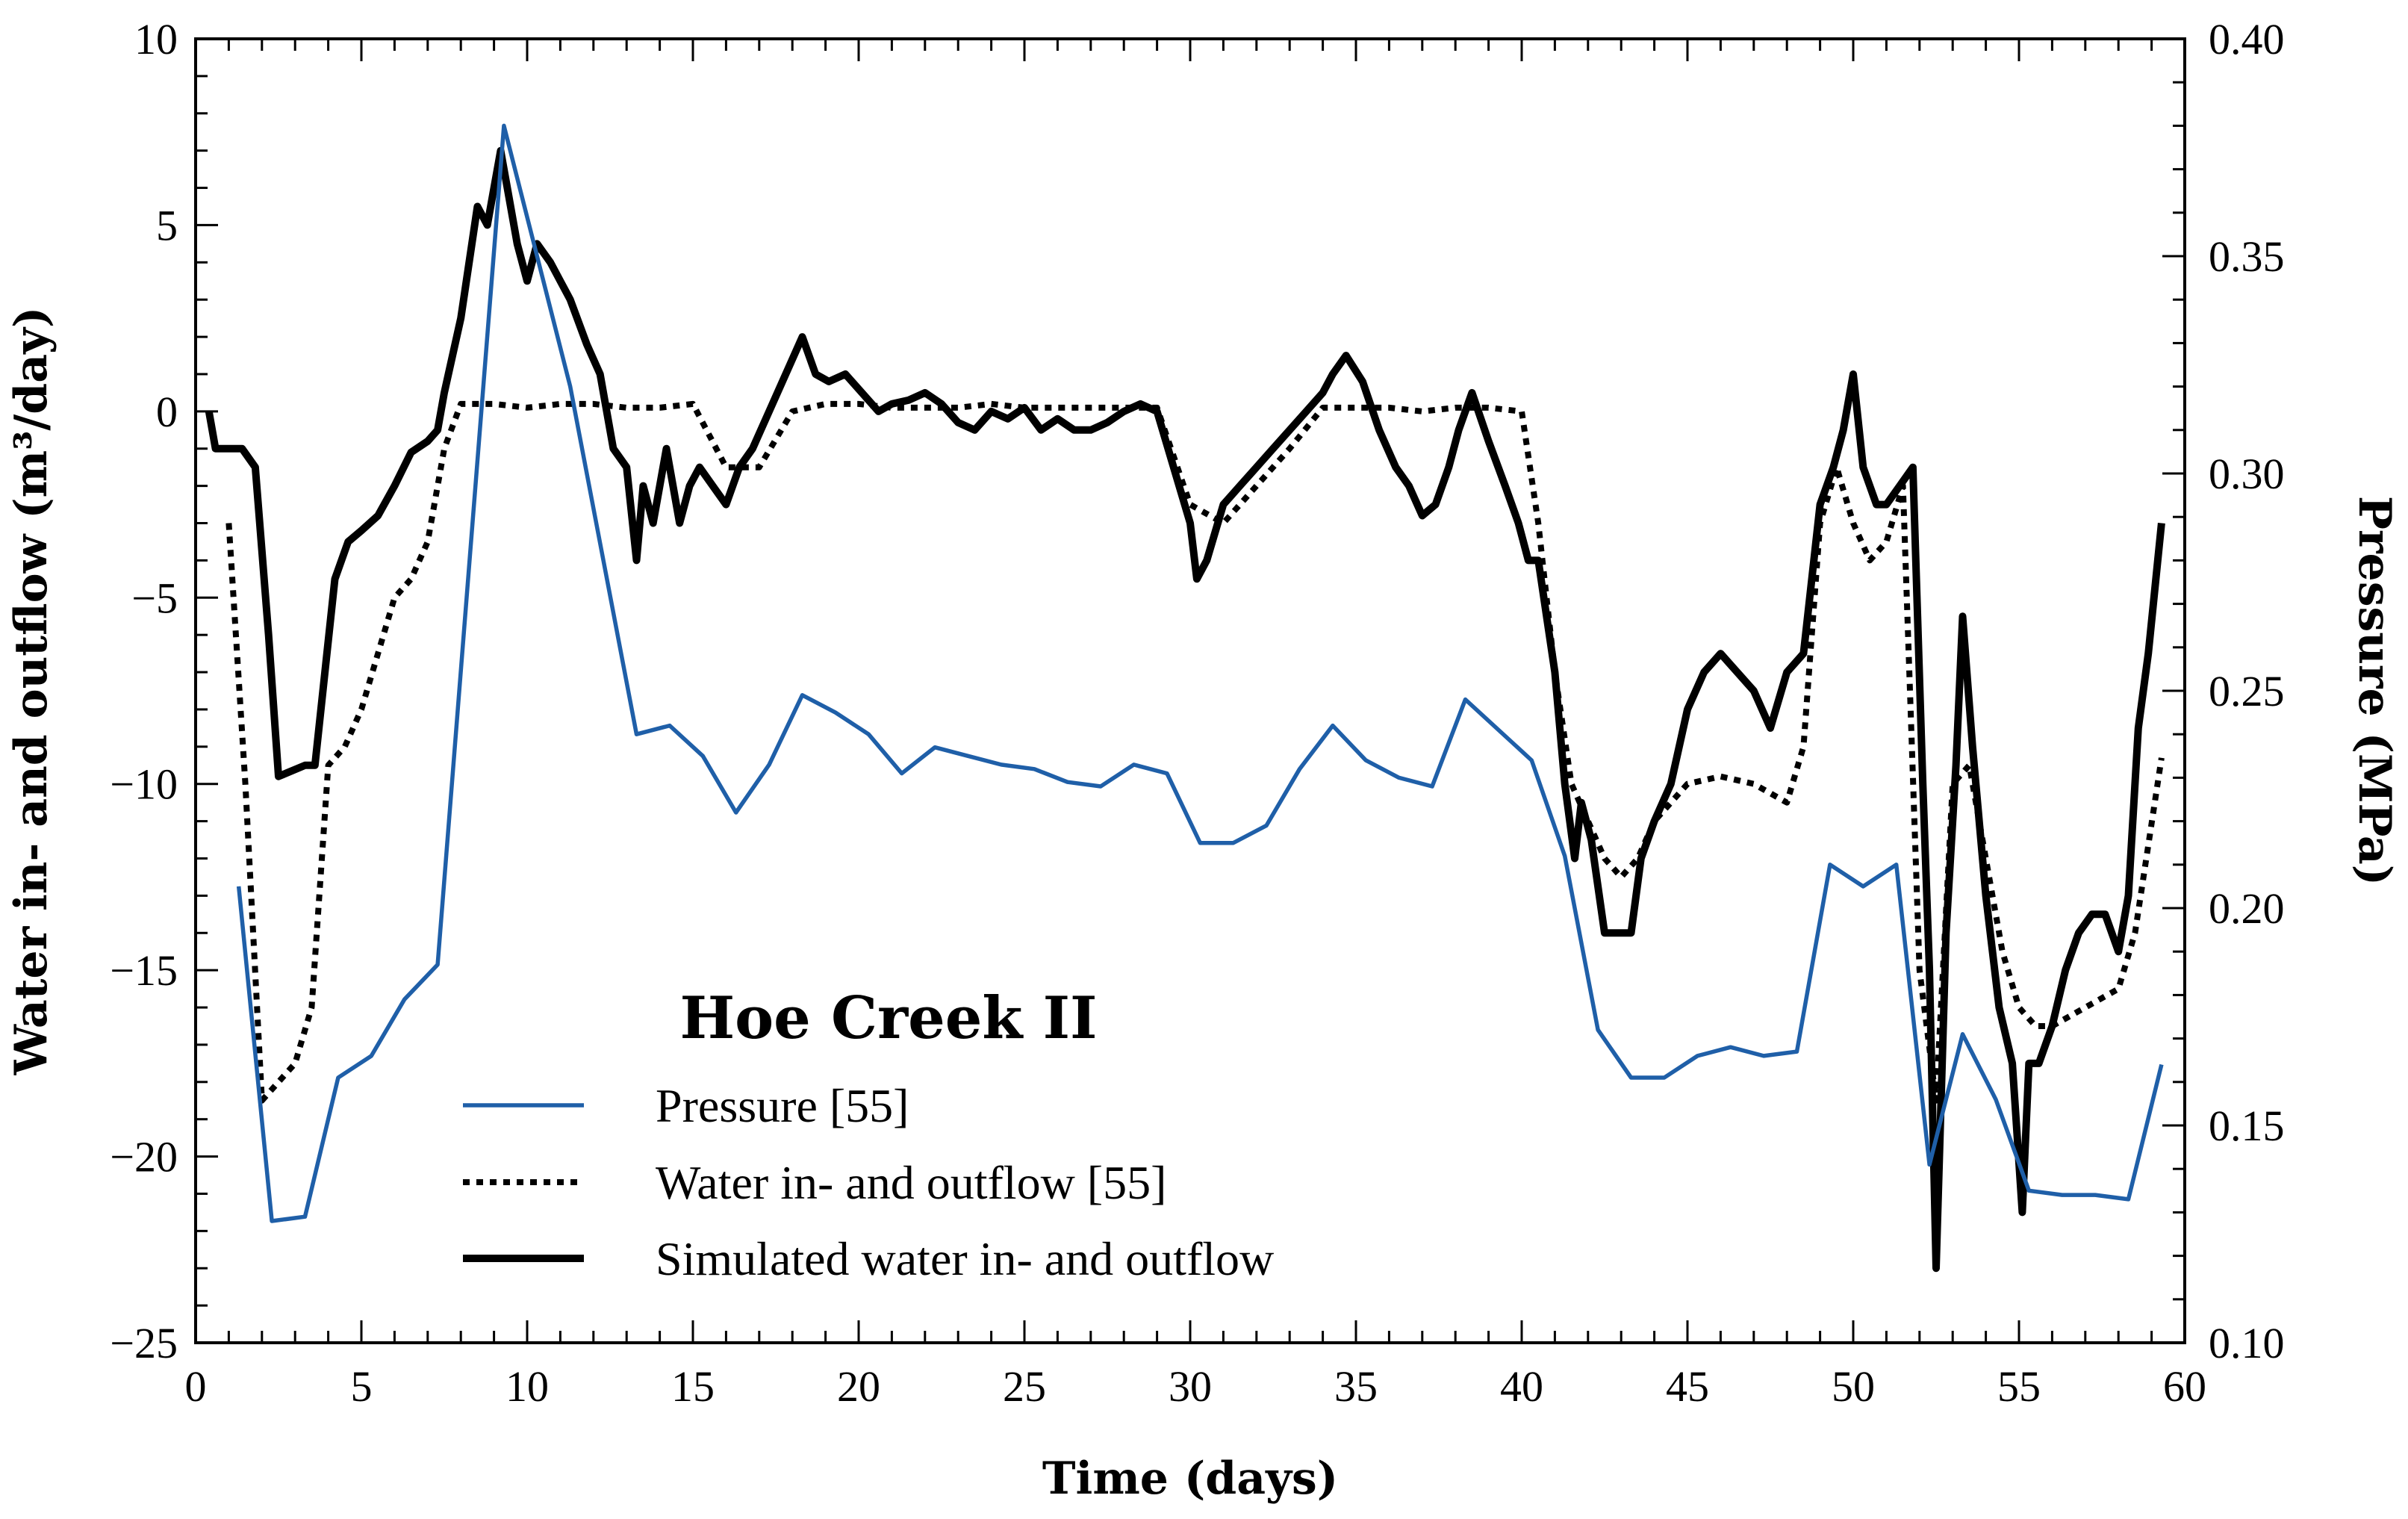 The image size is (2408, 1519). What do you see at coordinates (2247, 908) in the screenshot?
I see `y-right-tick-label: 0.20` at bounding box center [2247, 908].